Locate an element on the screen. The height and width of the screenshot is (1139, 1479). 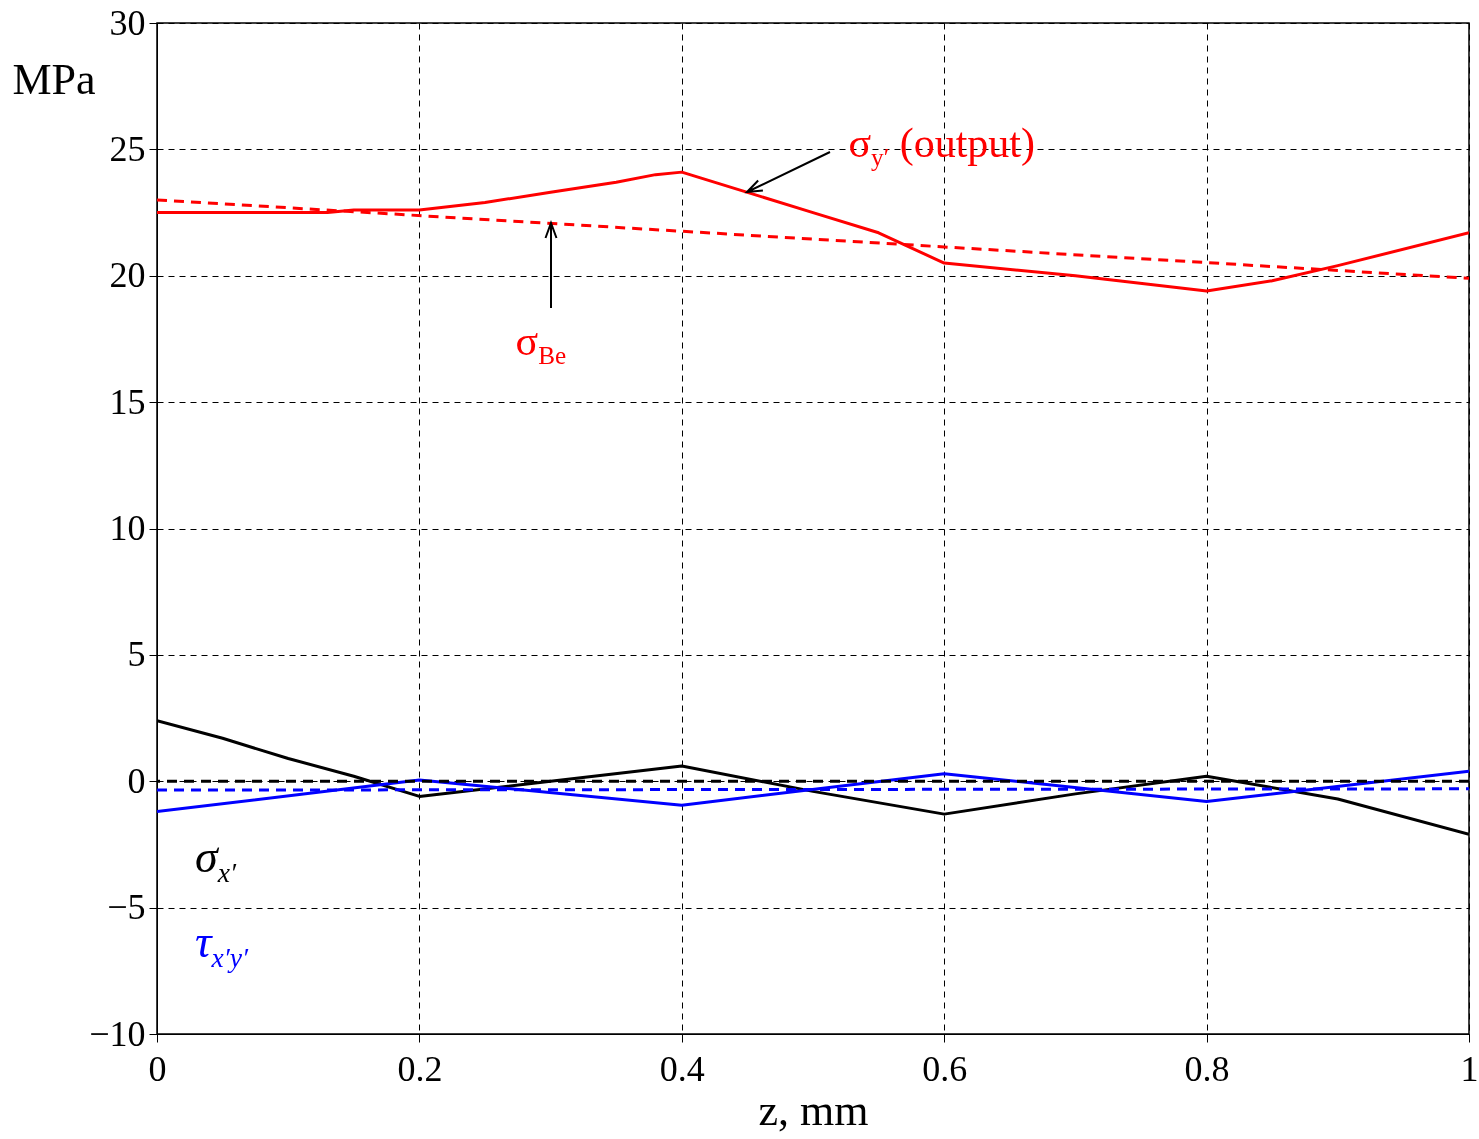
x-tick-label: 1 is located at coordinates (1469, 1068).